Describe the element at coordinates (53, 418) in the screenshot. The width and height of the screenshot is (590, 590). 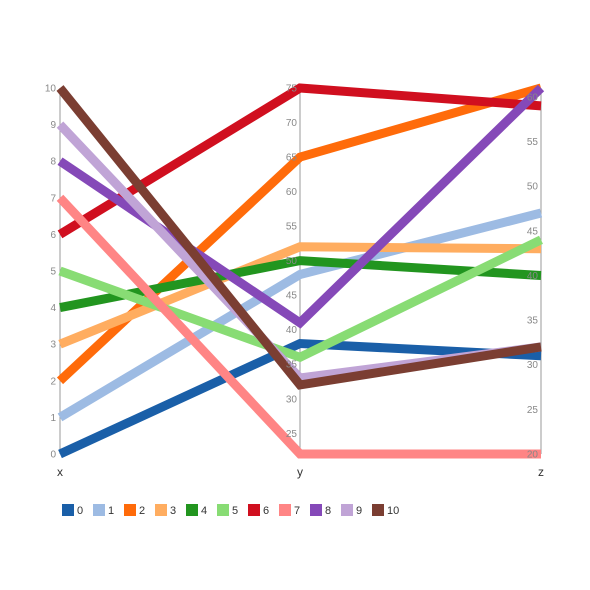
I see `tick-label-x-1: 1` at that location.